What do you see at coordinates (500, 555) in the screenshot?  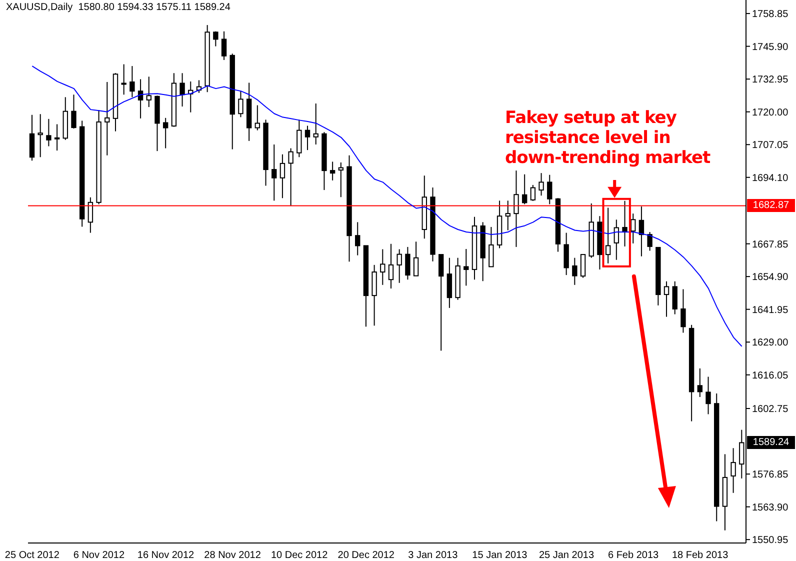 I see `x-tick-label: 15 Jan 2013` at bounding box center [500, 555].